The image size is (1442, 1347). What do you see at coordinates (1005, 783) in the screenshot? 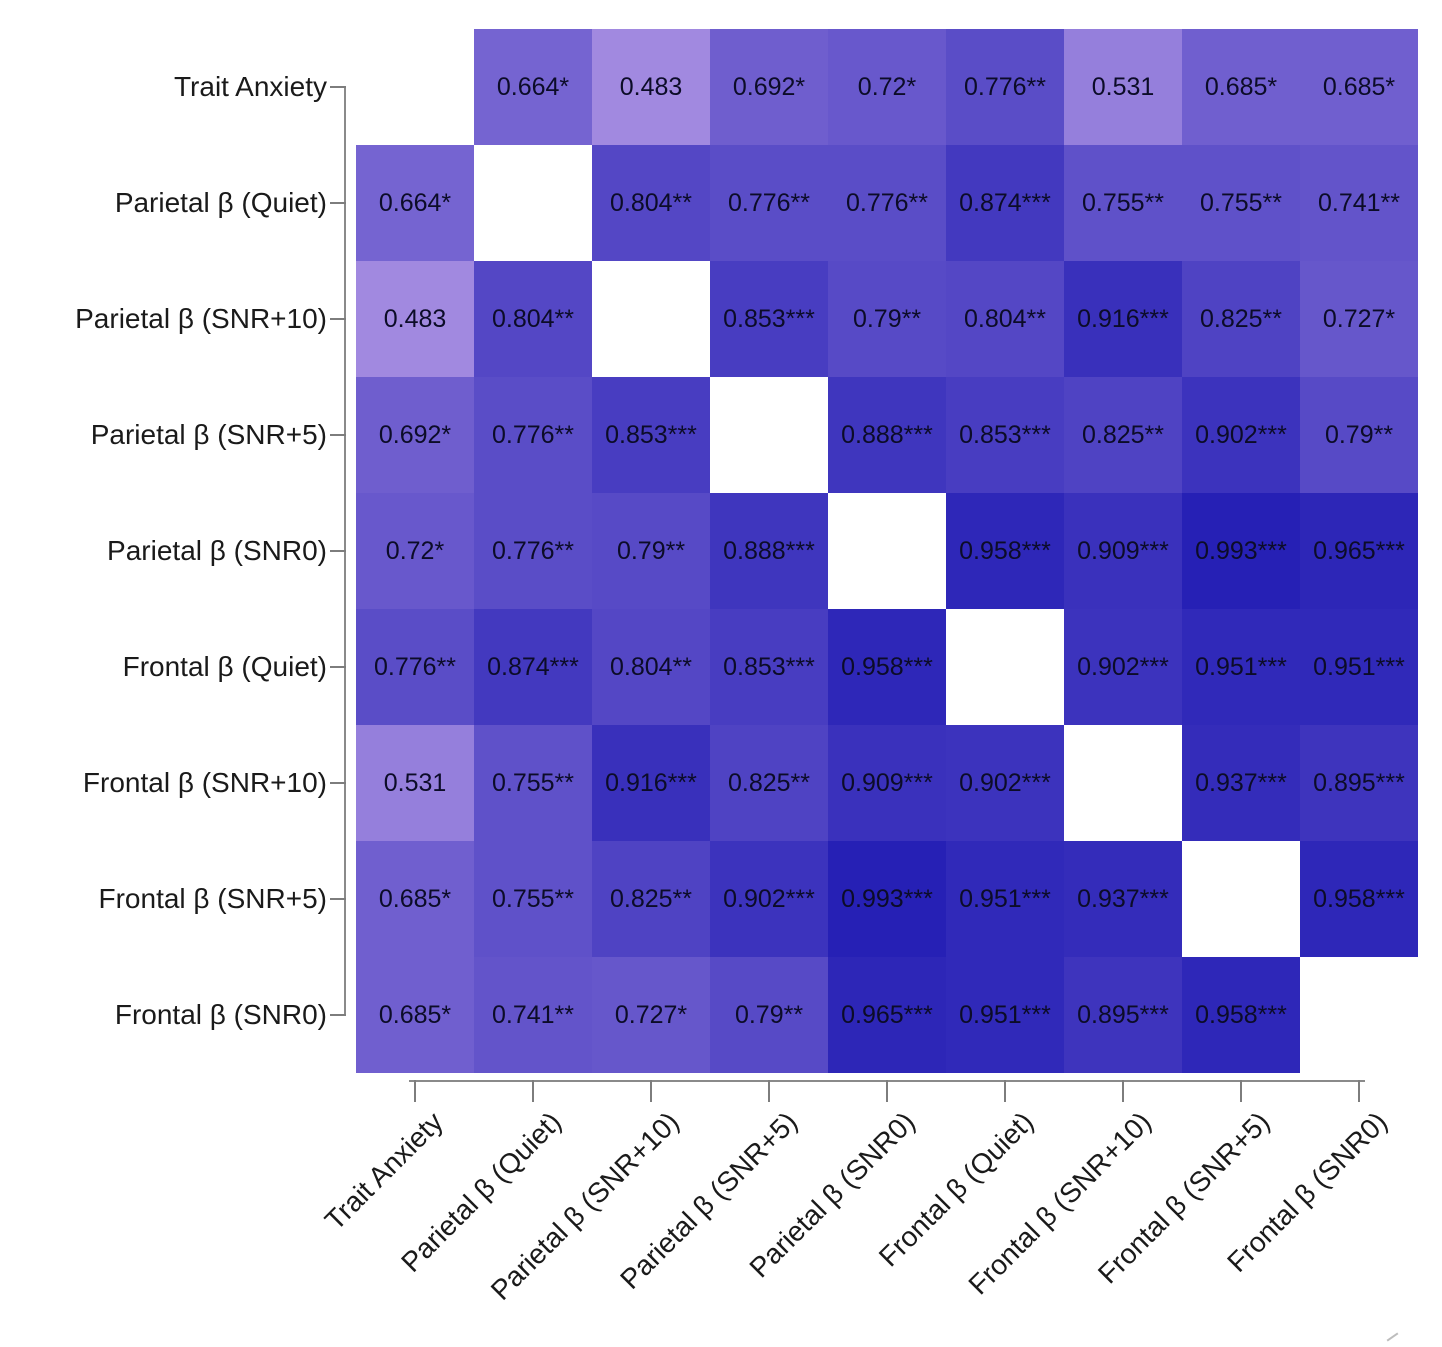
I see `heatmap-cell: 0.902***` at bounding box center [1005, 783].